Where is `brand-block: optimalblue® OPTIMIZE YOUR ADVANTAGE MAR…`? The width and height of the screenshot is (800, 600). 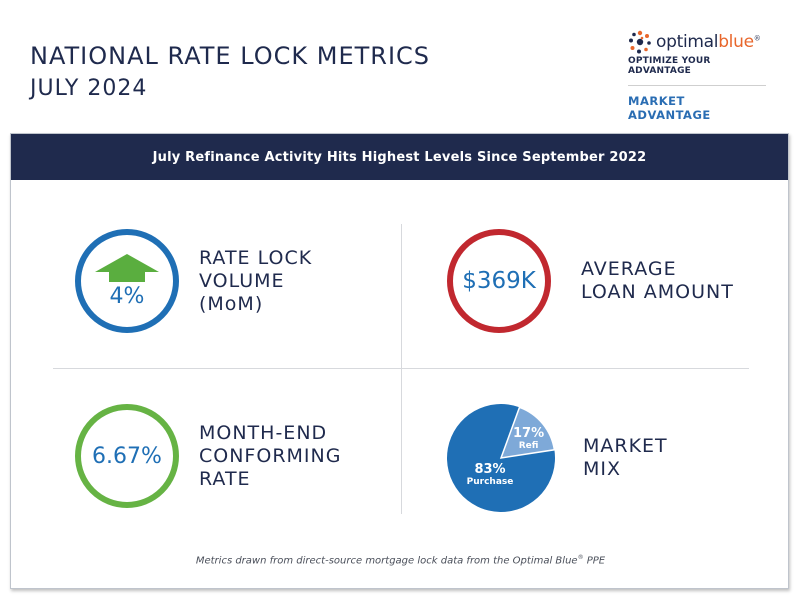 brand-block: optimalblue® OPTIMIZE YOUR ADVANTAGE MAR… is located at coordinates (699, 76).